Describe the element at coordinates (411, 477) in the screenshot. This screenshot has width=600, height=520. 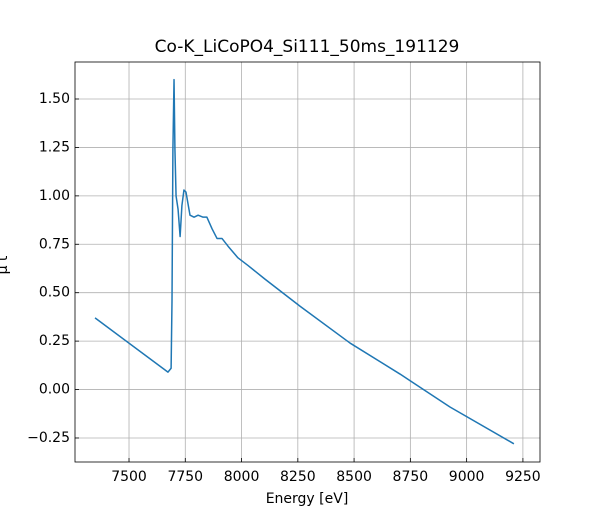
I see `x-tick-label: 8750` at that location.